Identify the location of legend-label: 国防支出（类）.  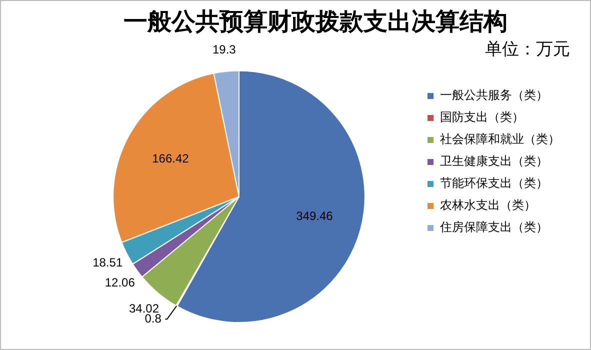
(482, 117).